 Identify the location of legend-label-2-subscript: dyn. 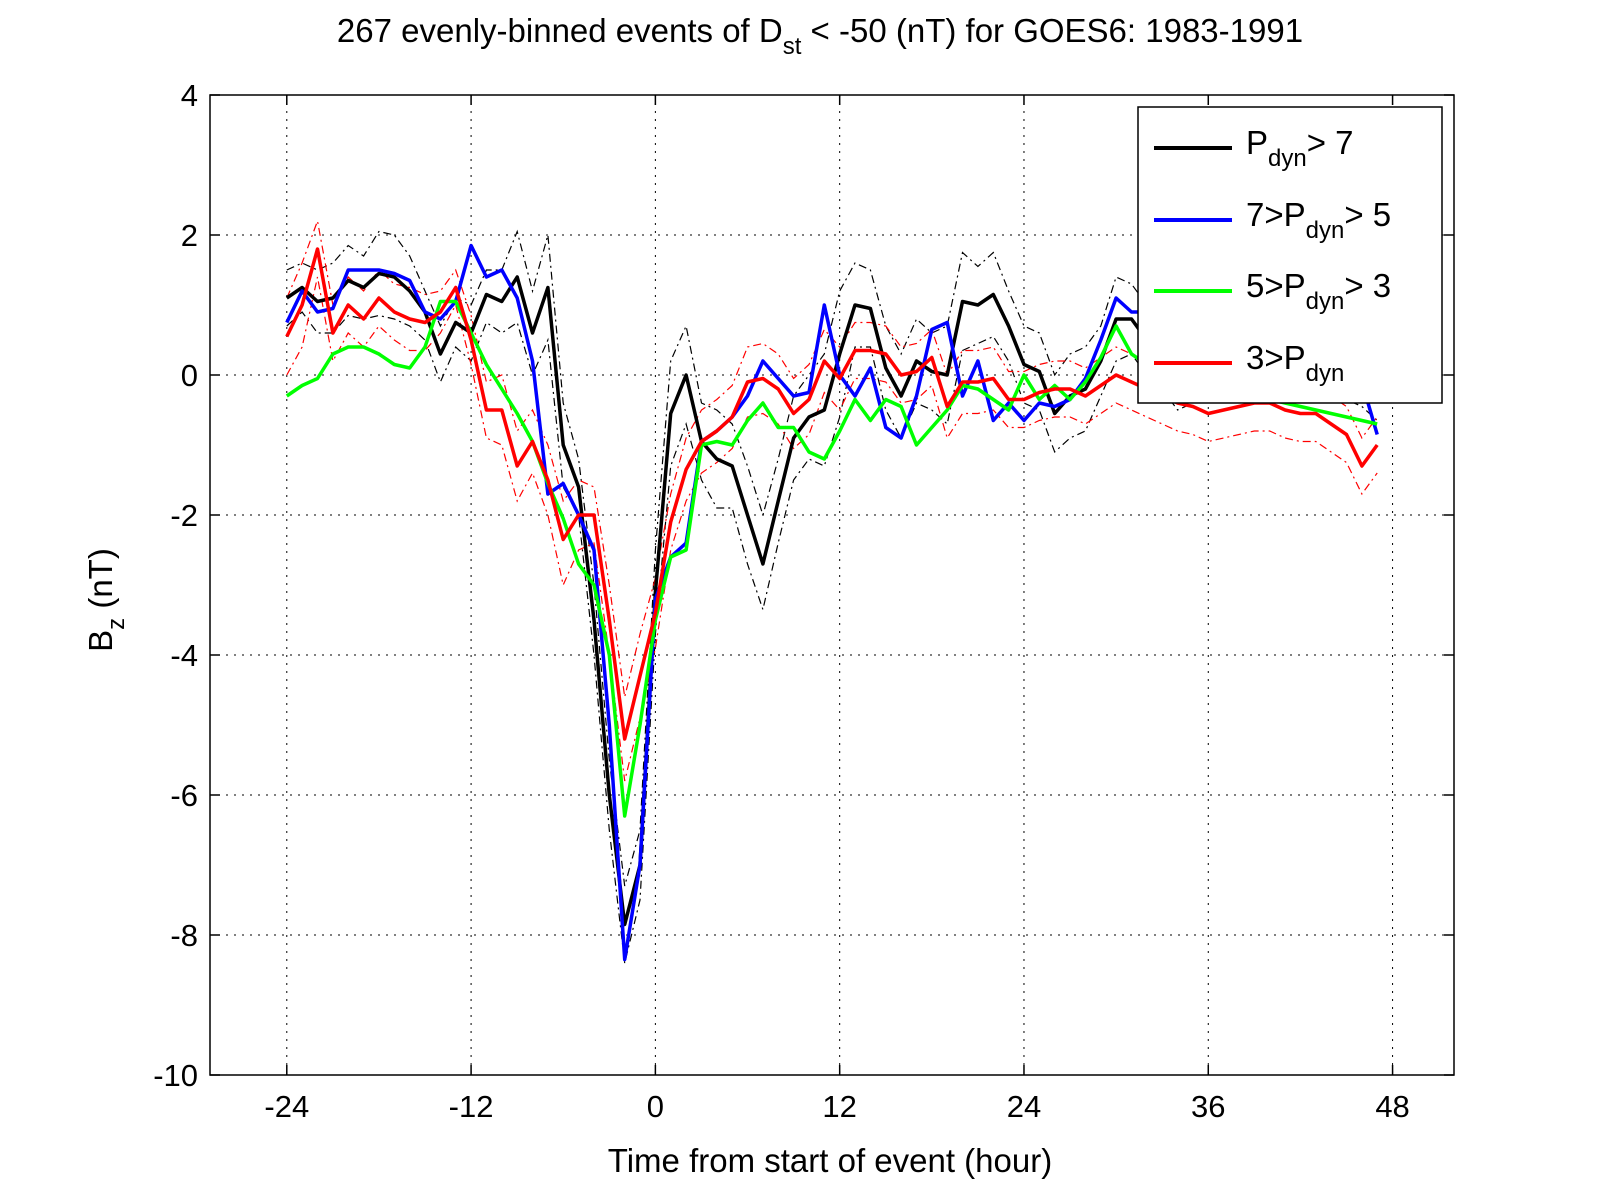
(1325, 301).